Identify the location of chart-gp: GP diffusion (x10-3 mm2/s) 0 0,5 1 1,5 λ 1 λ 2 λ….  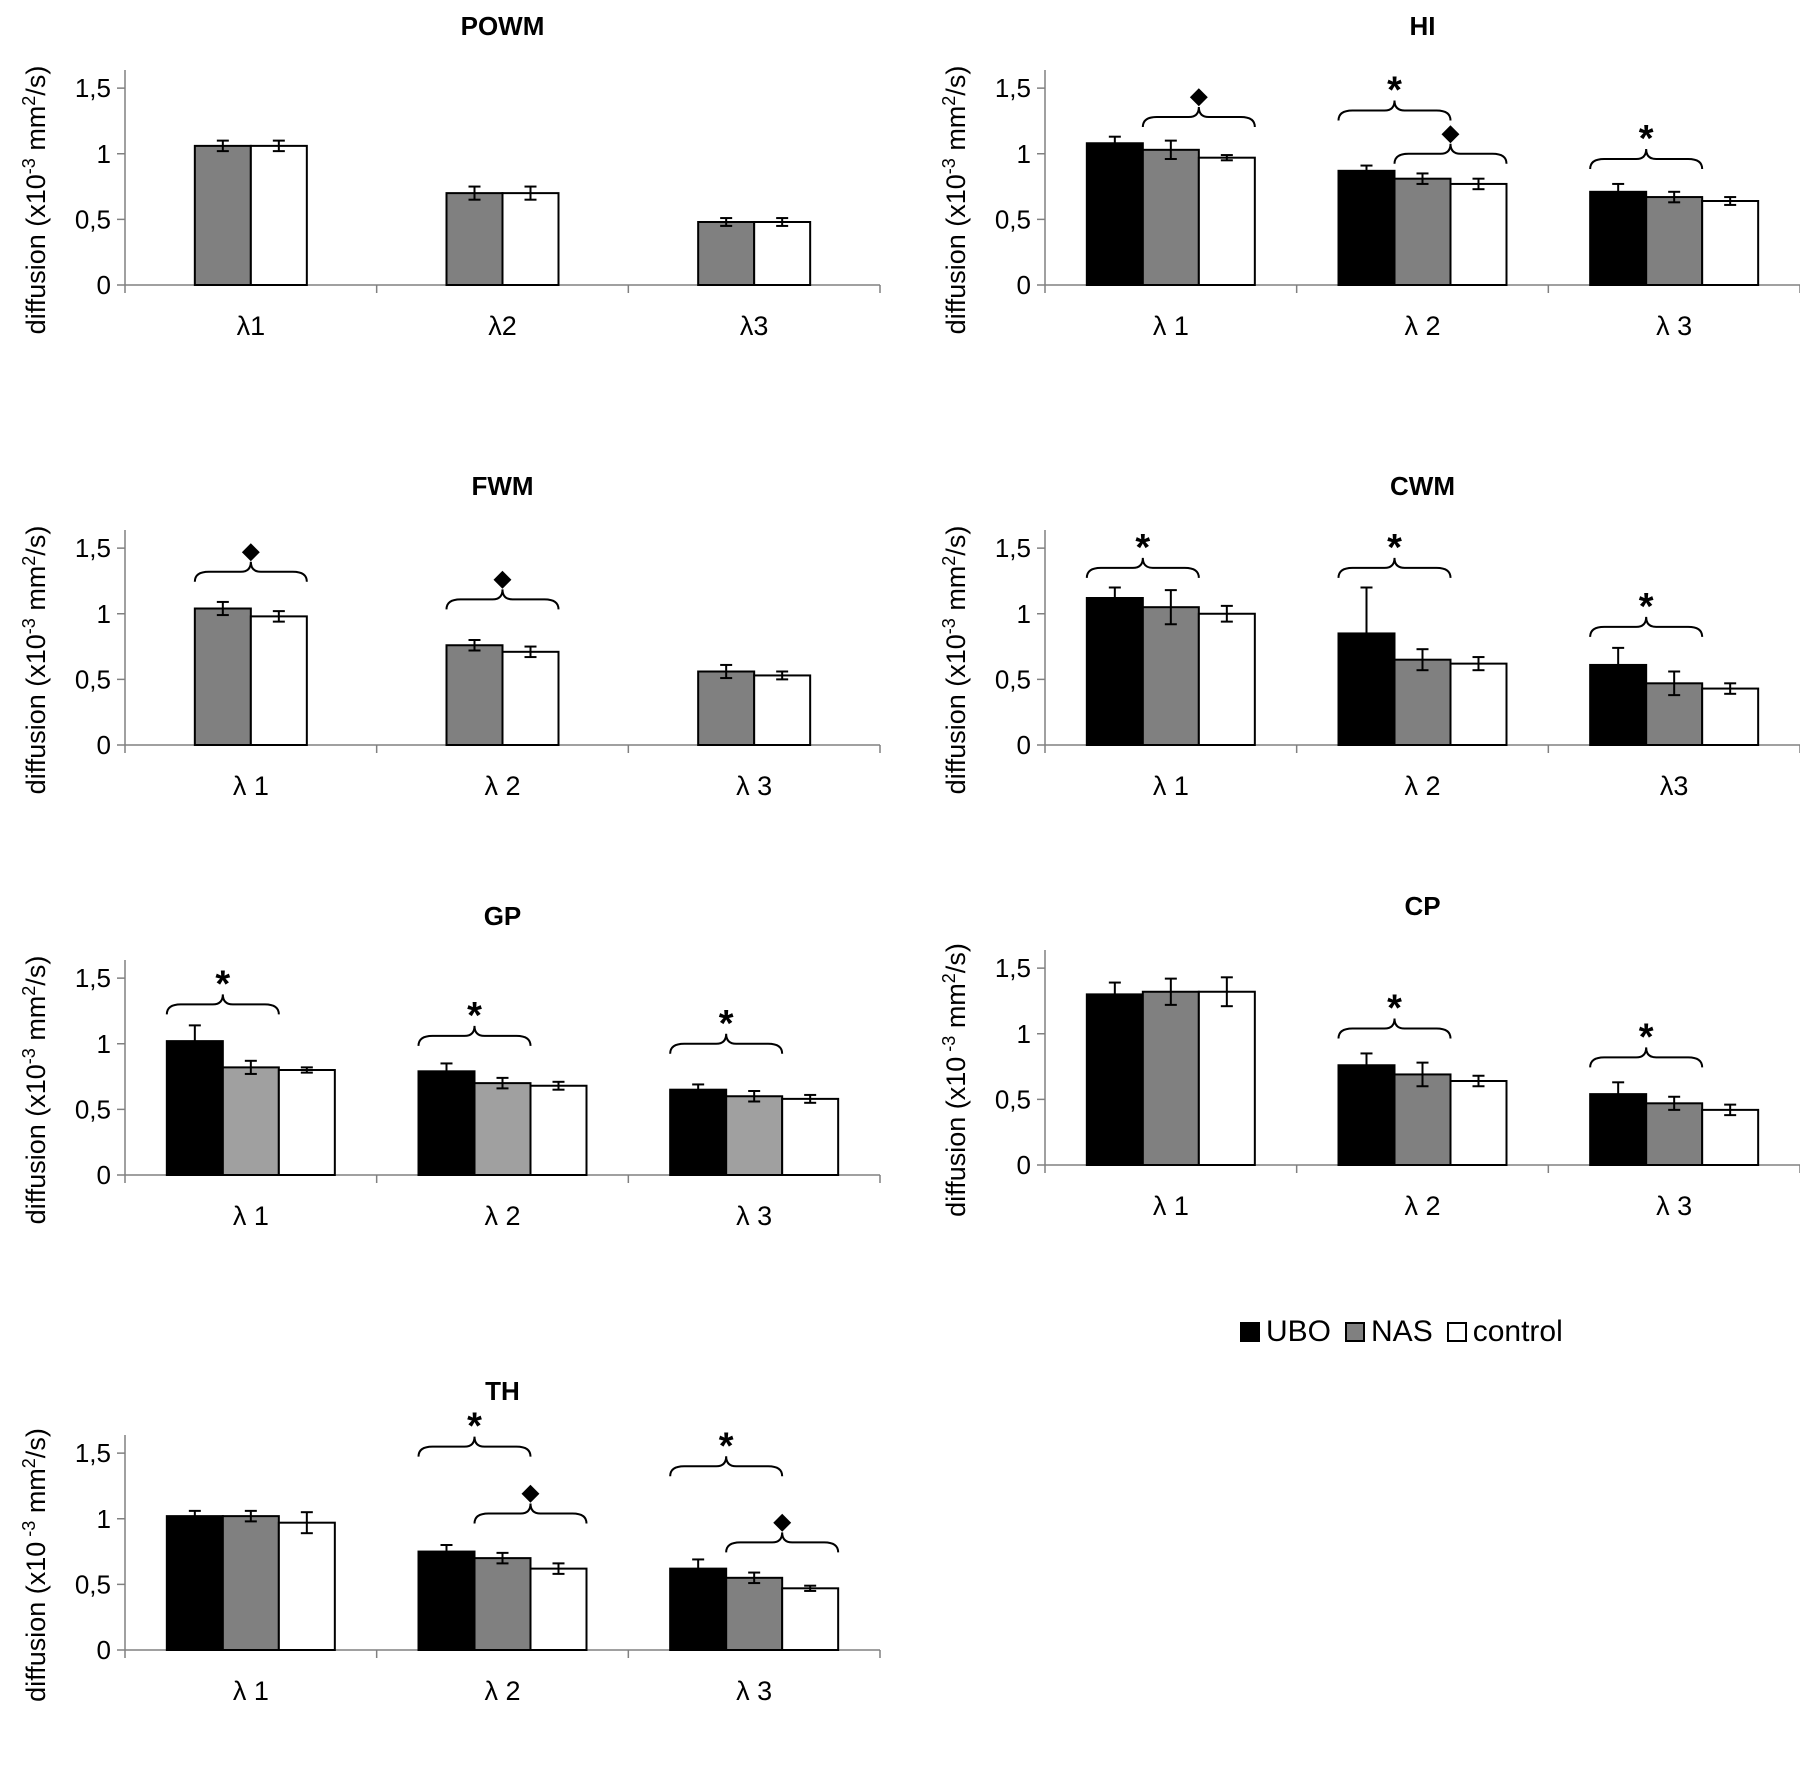
(440, 1100).